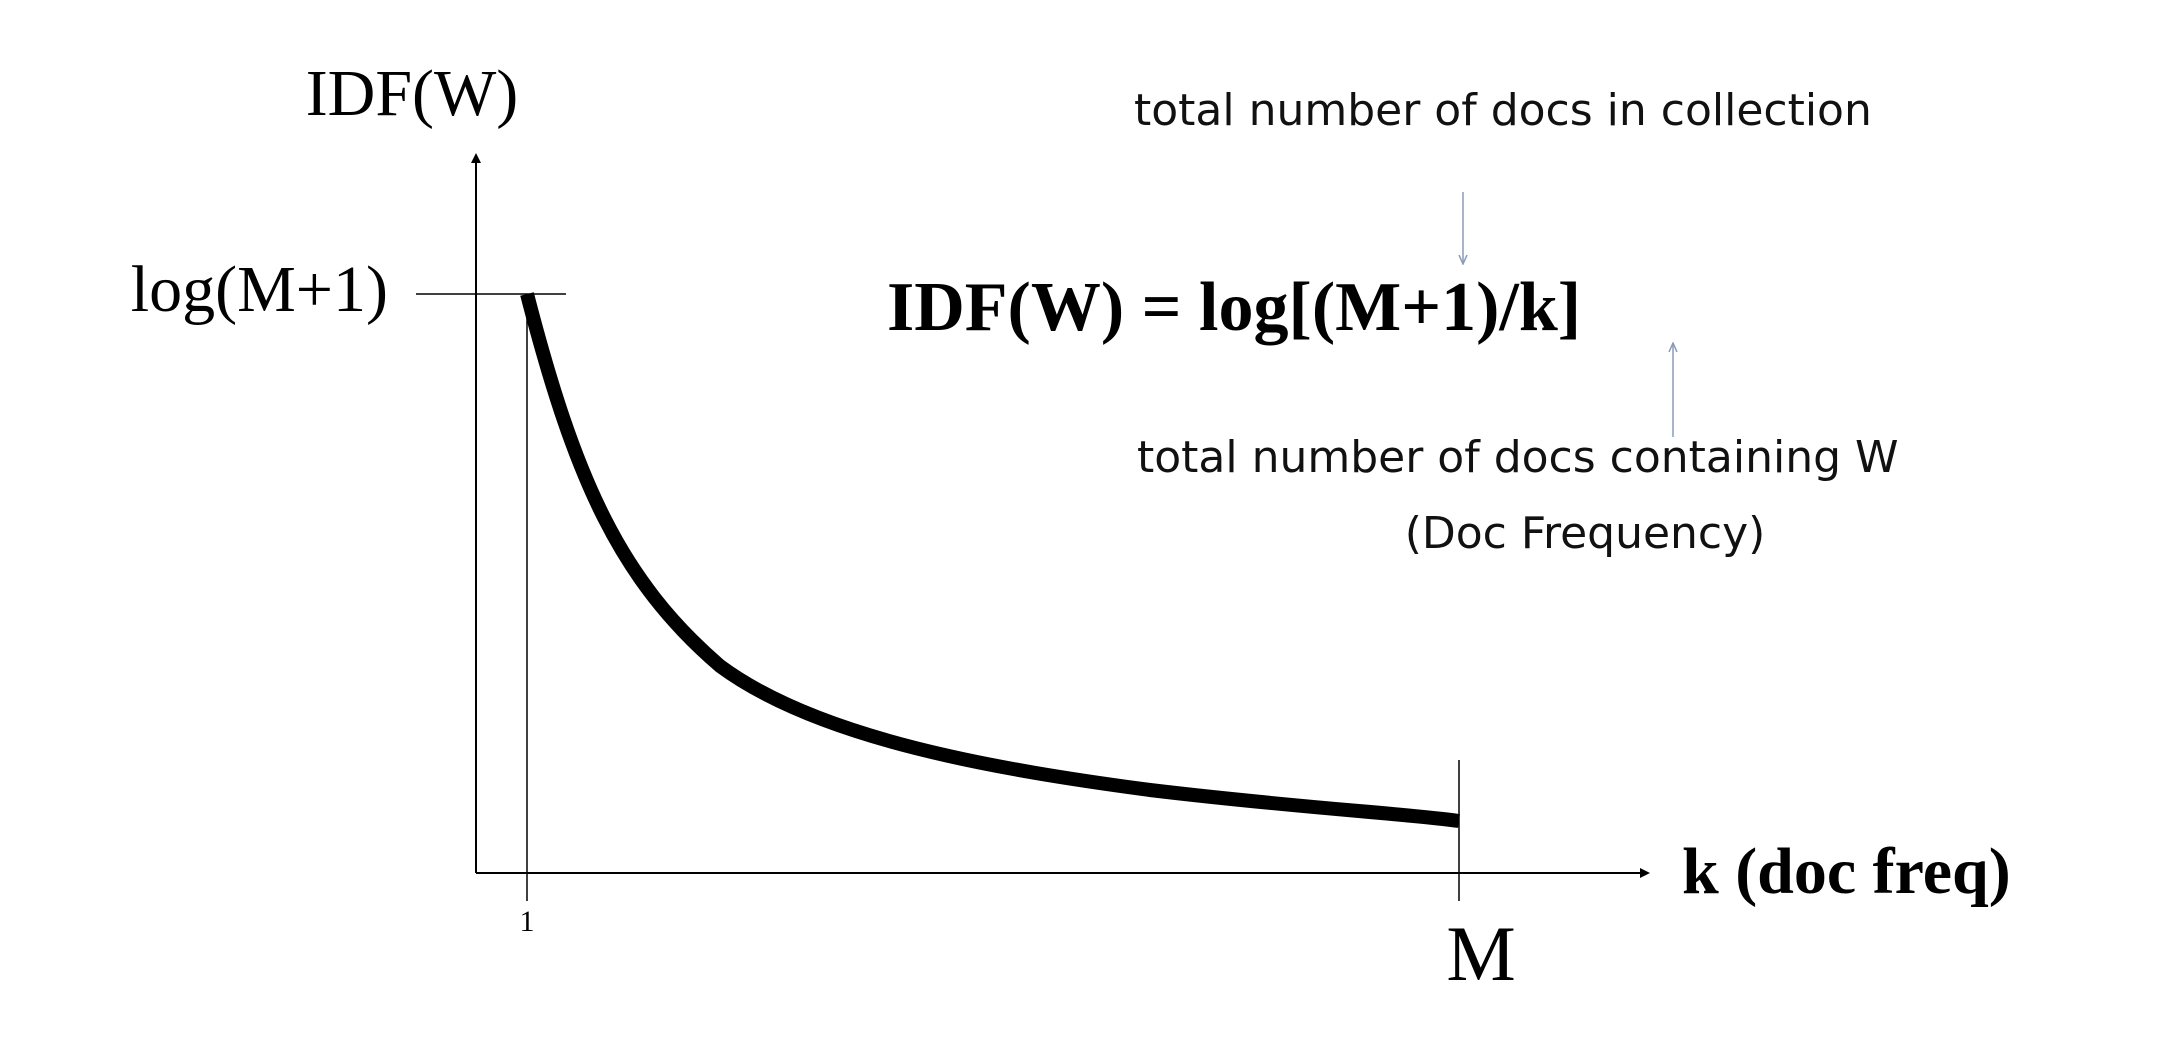 Image resolution: width=2174 pixels, height=1045 pixels. Describe the element at coordinates (1480, 953) in the screenshot. I see `x-tick-label: M` at that location.